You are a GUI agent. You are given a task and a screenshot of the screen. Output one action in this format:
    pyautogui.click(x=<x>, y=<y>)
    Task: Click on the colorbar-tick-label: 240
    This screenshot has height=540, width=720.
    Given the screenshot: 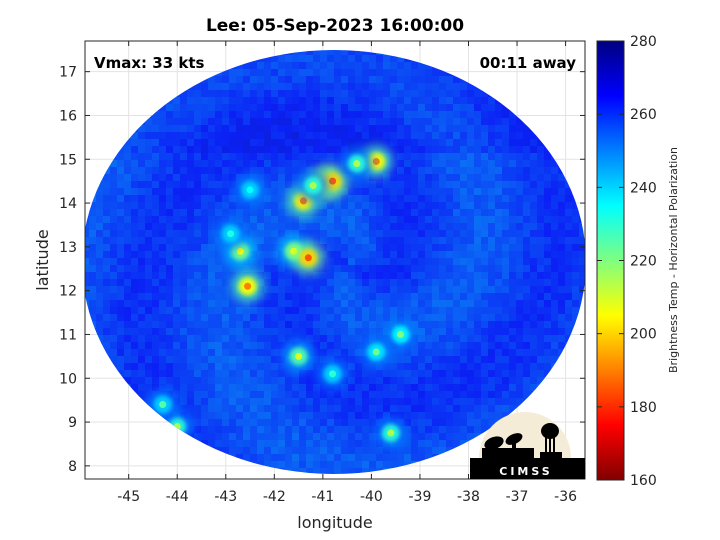 What is the action you would take?
    pyautogui.click(x=643, y=188)
    